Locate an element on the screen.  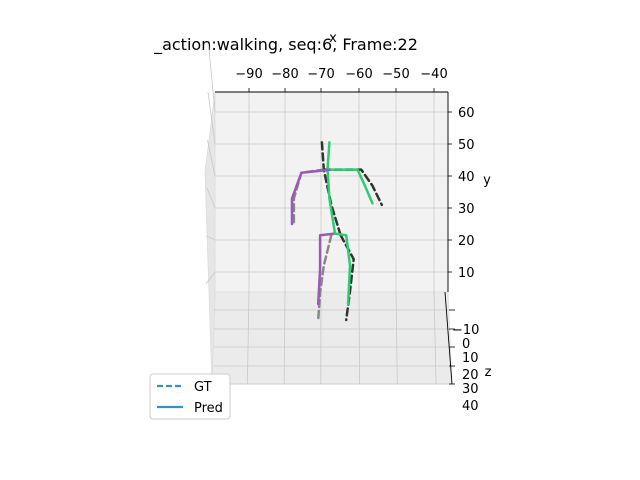
skeleton-lines is located at coordinates (337, 231).